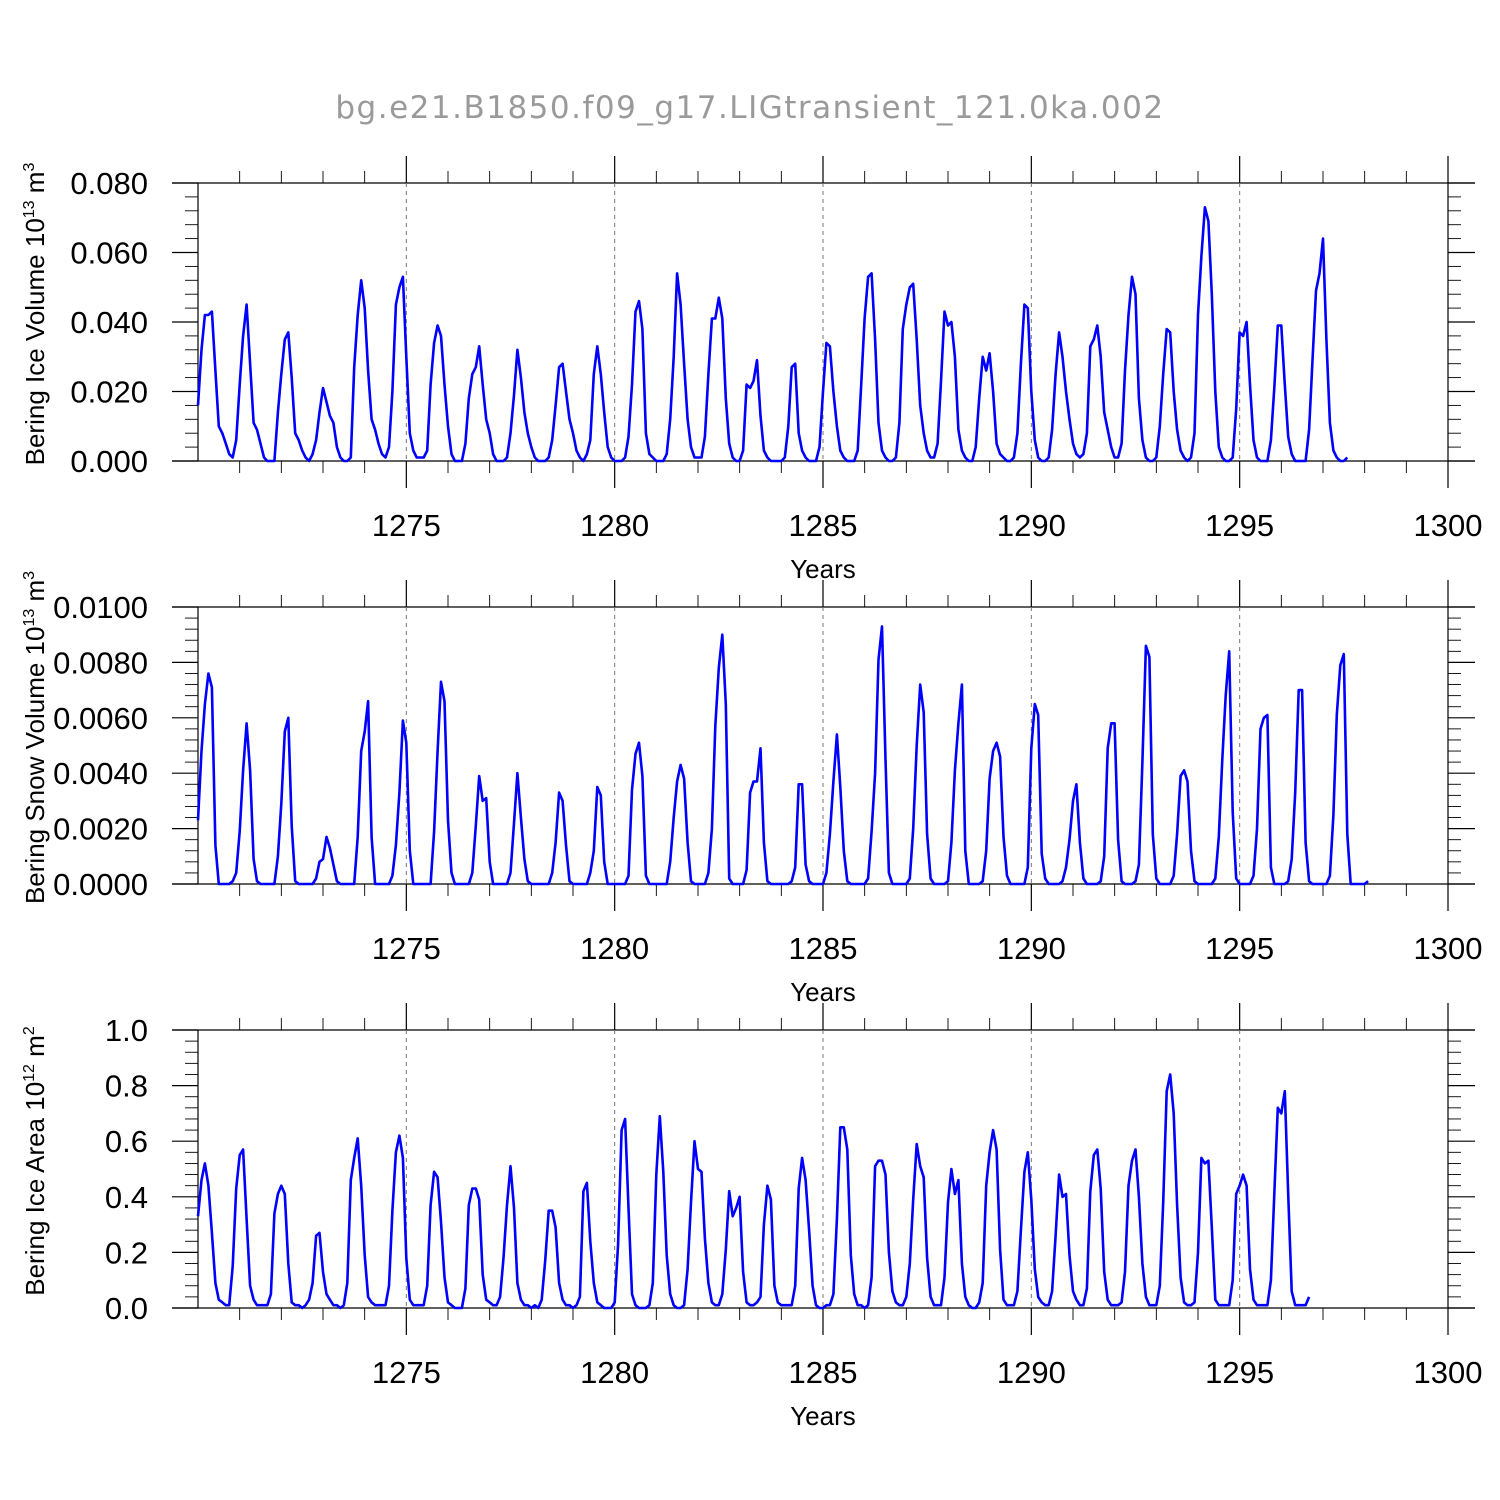 This screenshot has width=1500, height=1500. Describe the element at coordinates (109, 461) in the screenshot. I see `y-tick-label: 0.000` at that location.